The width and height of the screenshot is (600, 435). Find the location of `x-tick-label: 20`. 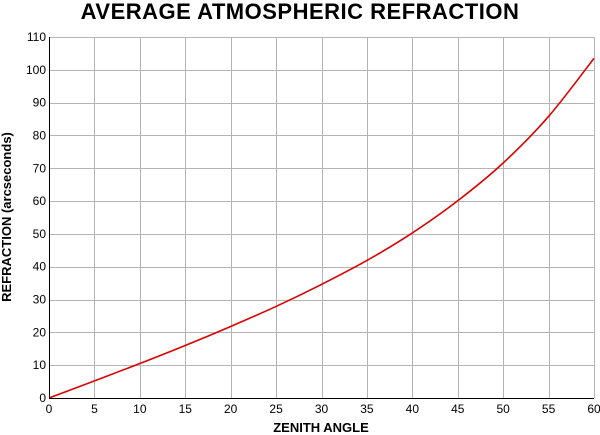

x-tick-label: 20 is located at coordinates (231, 409).